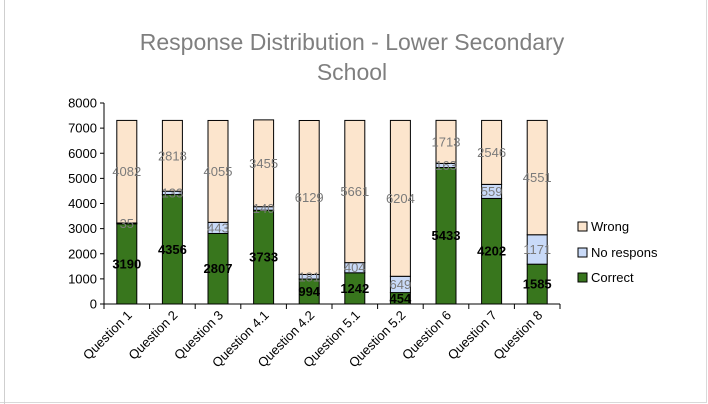  Describe the element at coordinates (352, 42) in the screenshot. I see `chart-title-line-1: Response Distribution - Lower Secondary` at that location.